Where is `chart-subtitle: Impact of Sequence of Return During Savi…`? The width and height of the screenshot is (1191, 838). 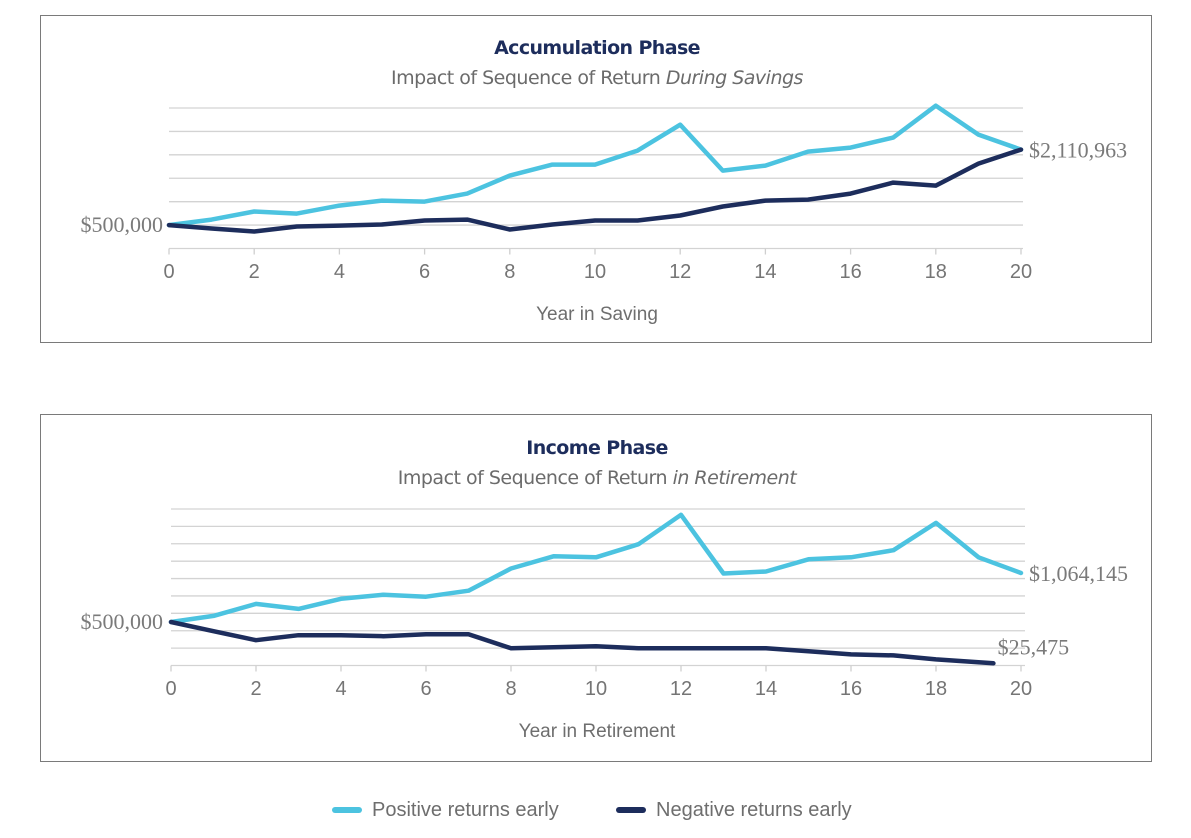
chart-subtitle: Impact of Sequence of Return During Savi… is located at coordinates (597, 78).